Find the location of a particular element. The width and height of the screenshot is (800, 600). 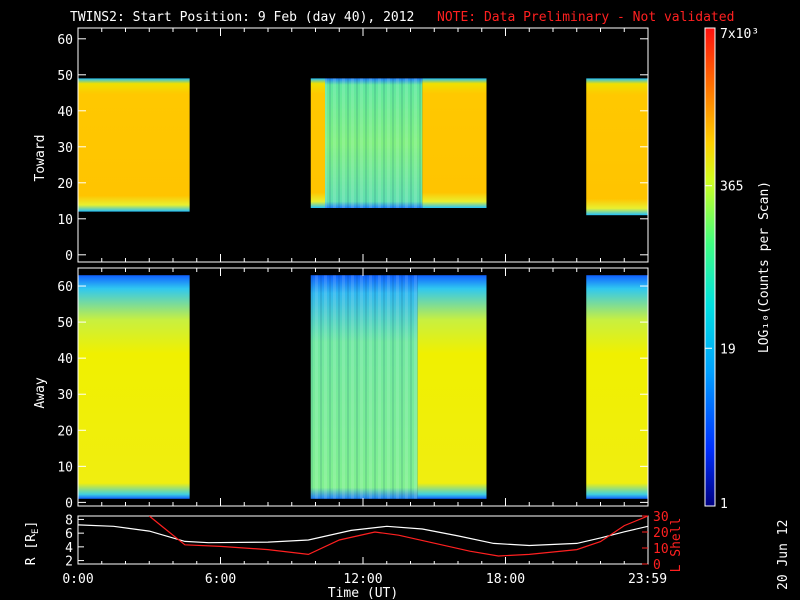

colorbar-tick-label: 365 is located at coordinates (731, 187).